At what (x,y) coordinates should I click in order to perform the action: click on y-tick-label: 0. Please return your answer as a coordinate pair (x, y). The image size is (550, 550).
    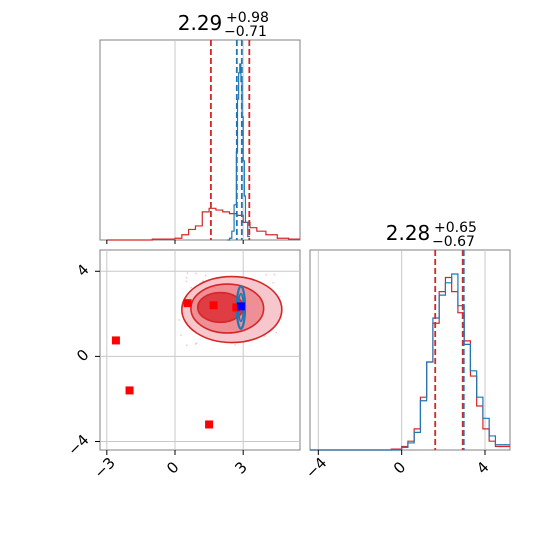
    Looking at the image, I should click on (82, 355).